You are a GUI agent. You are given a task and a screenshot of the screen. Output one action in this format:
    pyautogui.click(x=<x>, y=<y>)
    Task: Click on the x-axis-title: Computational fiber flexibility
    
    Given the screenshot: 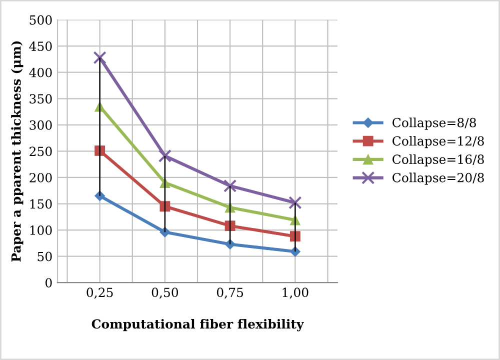 What is the action you would take?
    pyautogui.click(x=198, y=325)
    